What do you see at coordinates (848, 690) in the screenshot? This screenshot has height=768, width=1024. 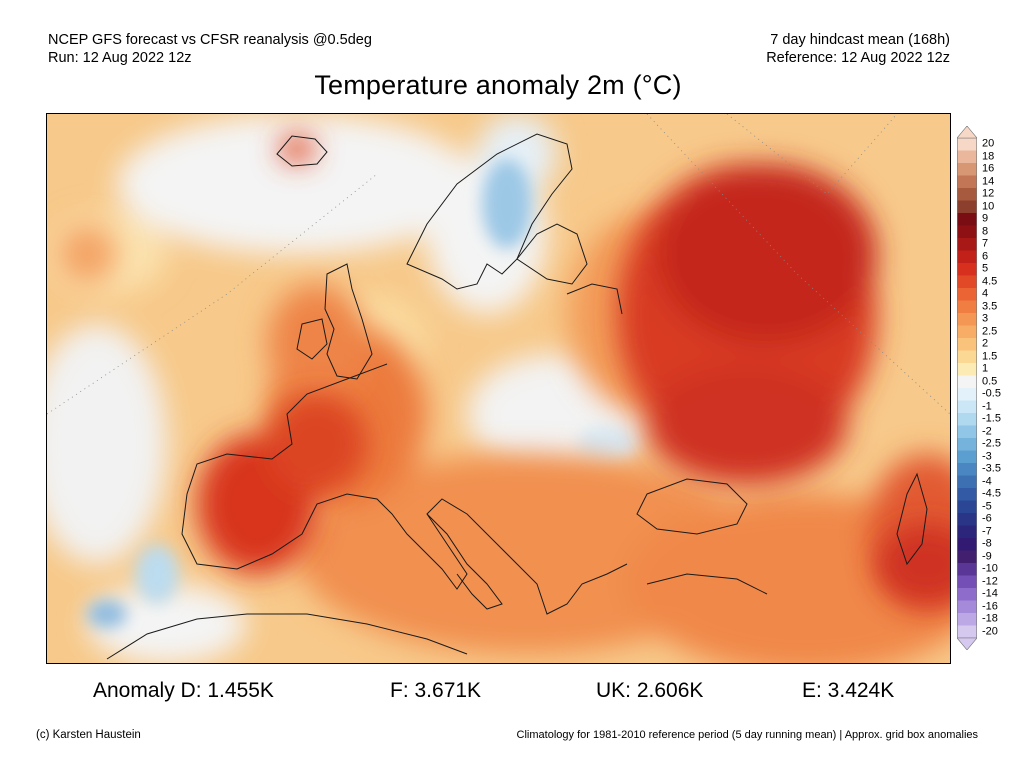 I see `anomaly-spain: E: 3.424K` at bounding box center [848, 690].